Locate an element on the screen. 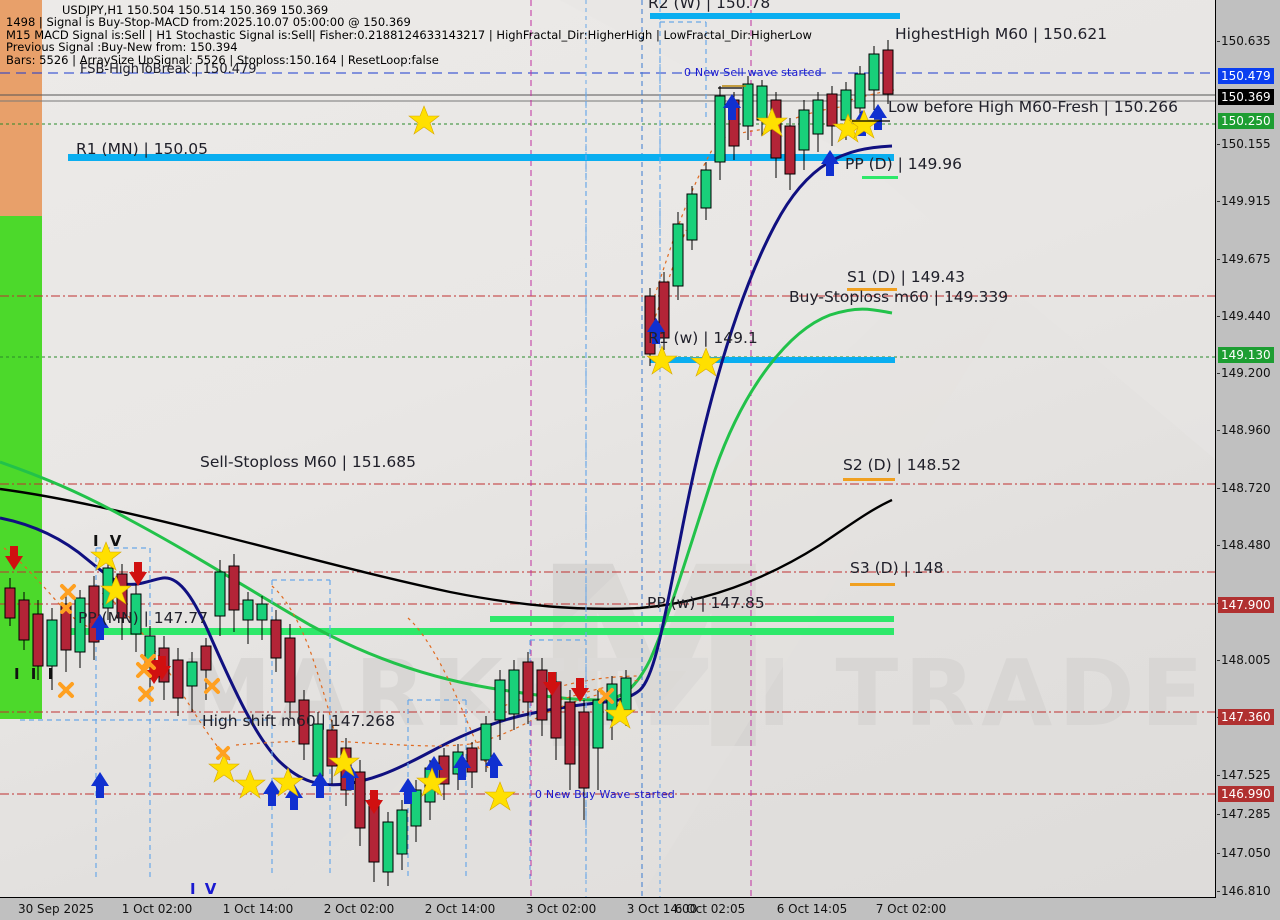  level-label-s2-d: S2 (D) | 148.52 is located at coordinates (902, 465).